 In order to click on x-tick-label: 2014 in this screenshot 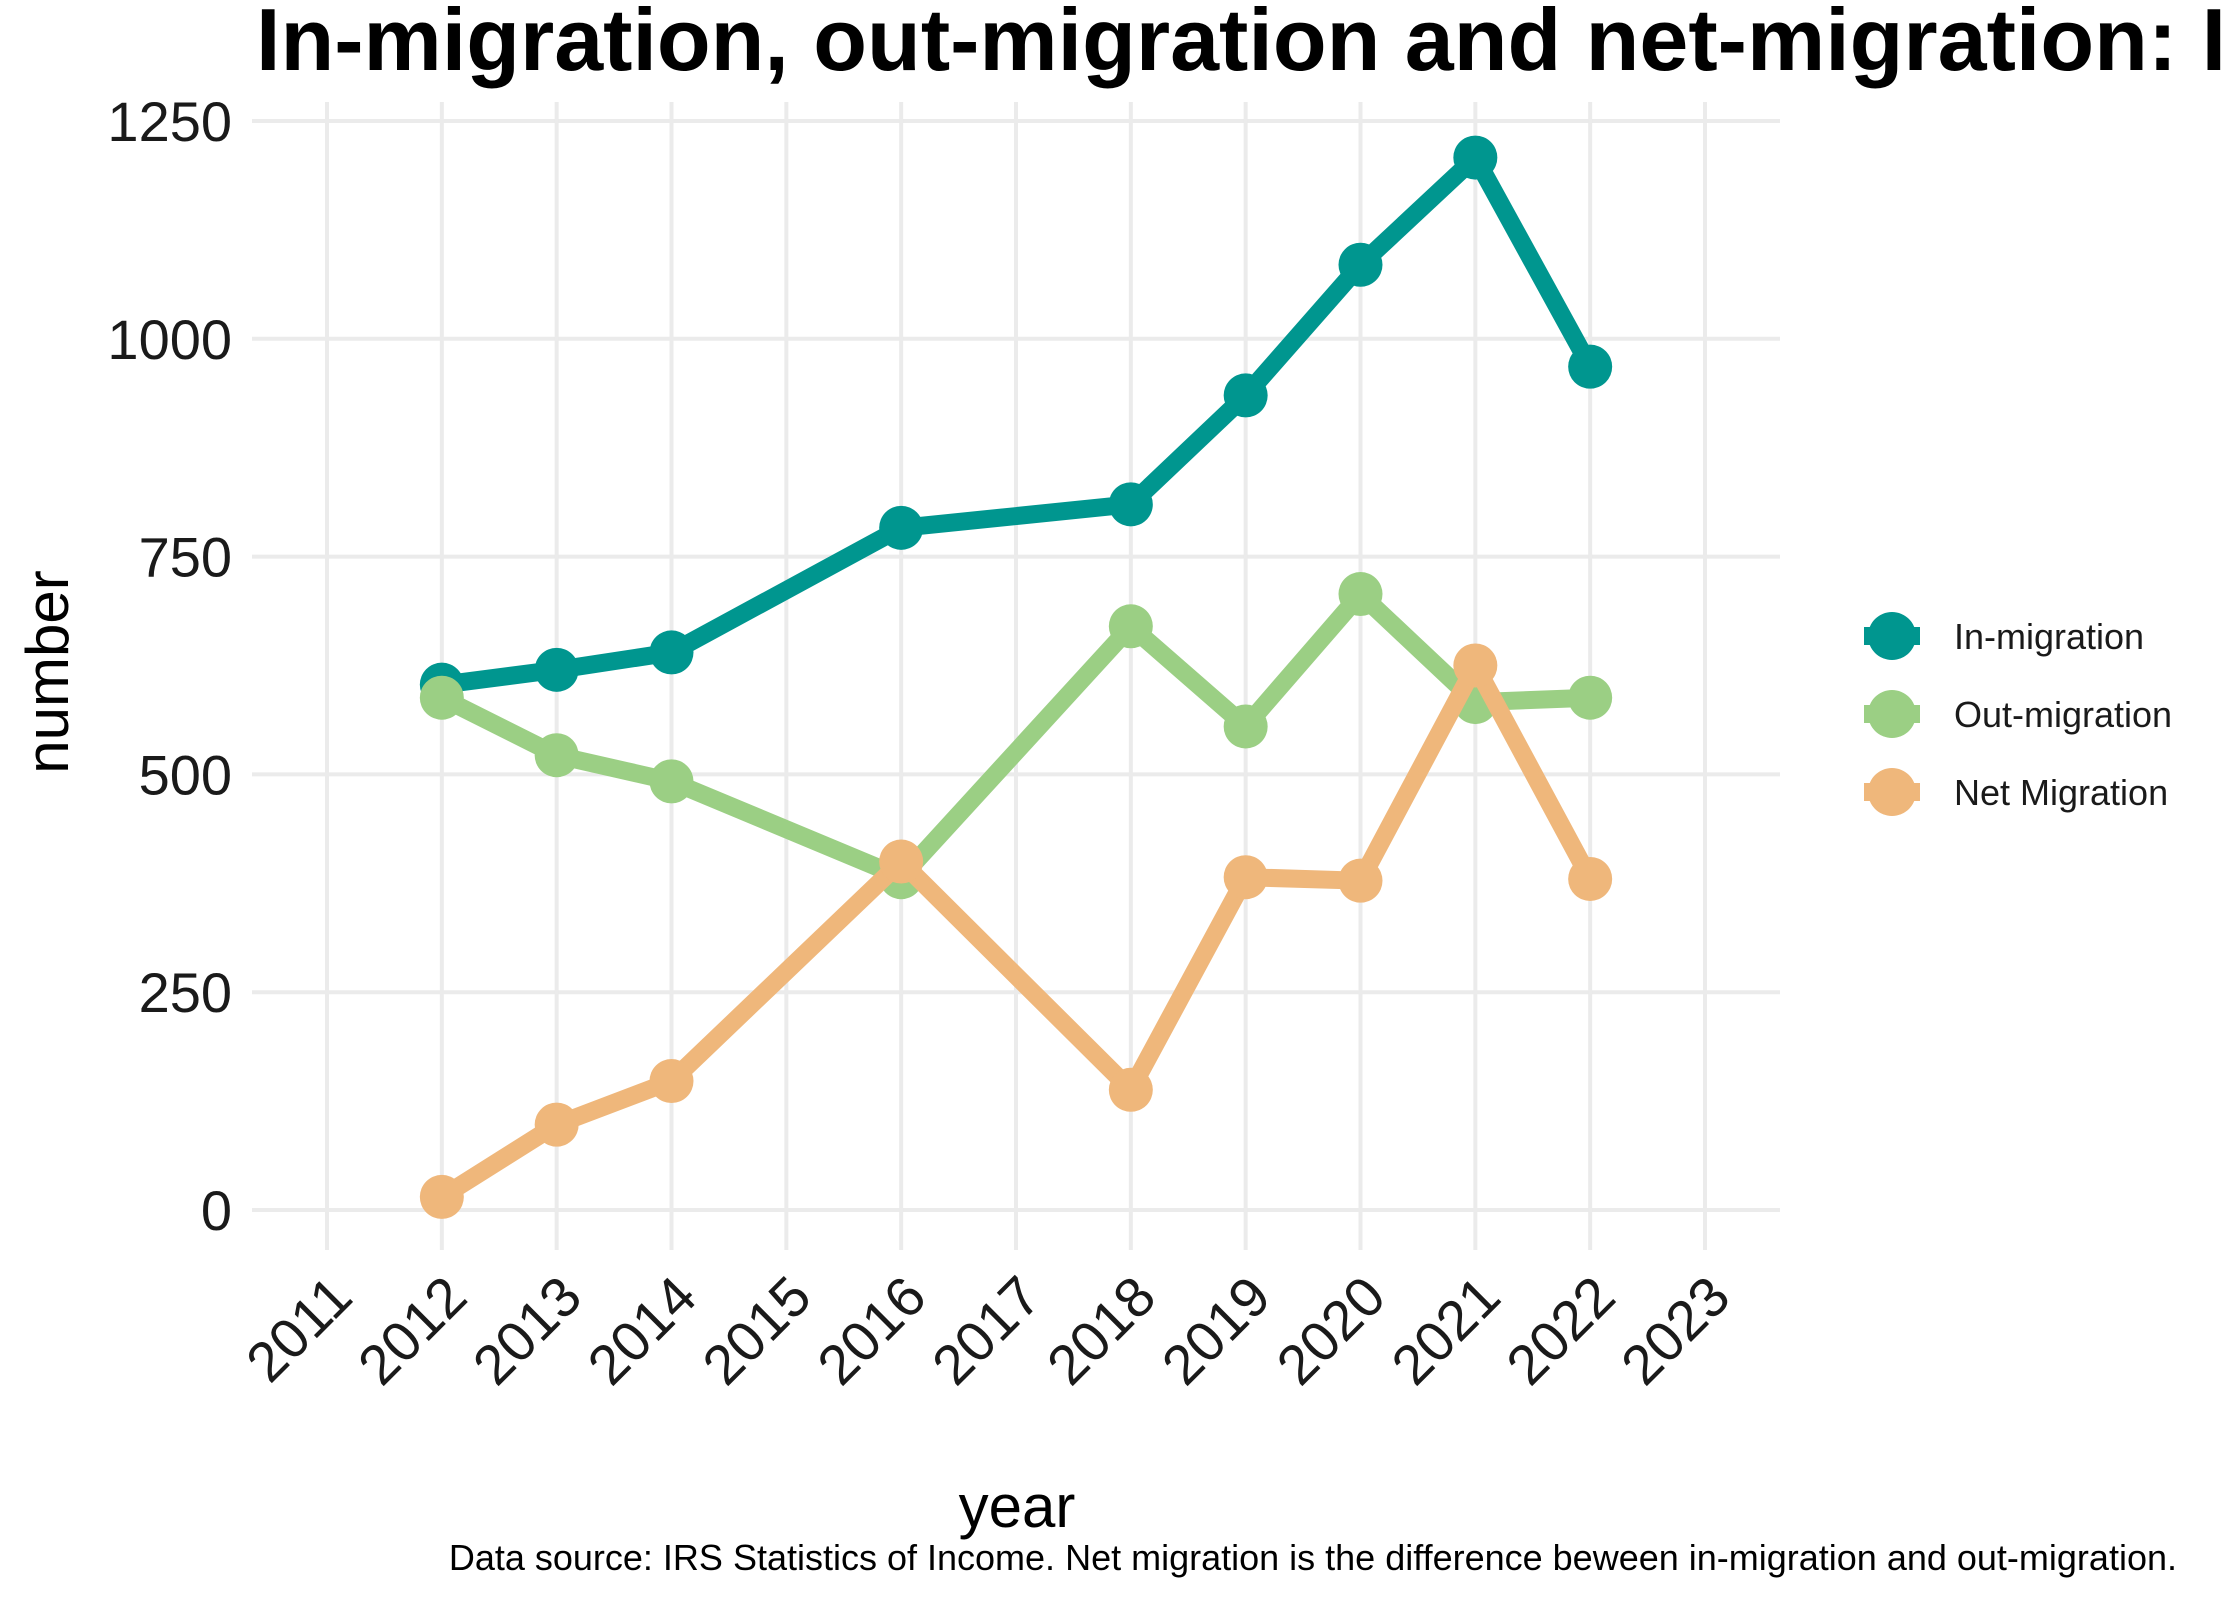, I will do `click(641, 1330)`.